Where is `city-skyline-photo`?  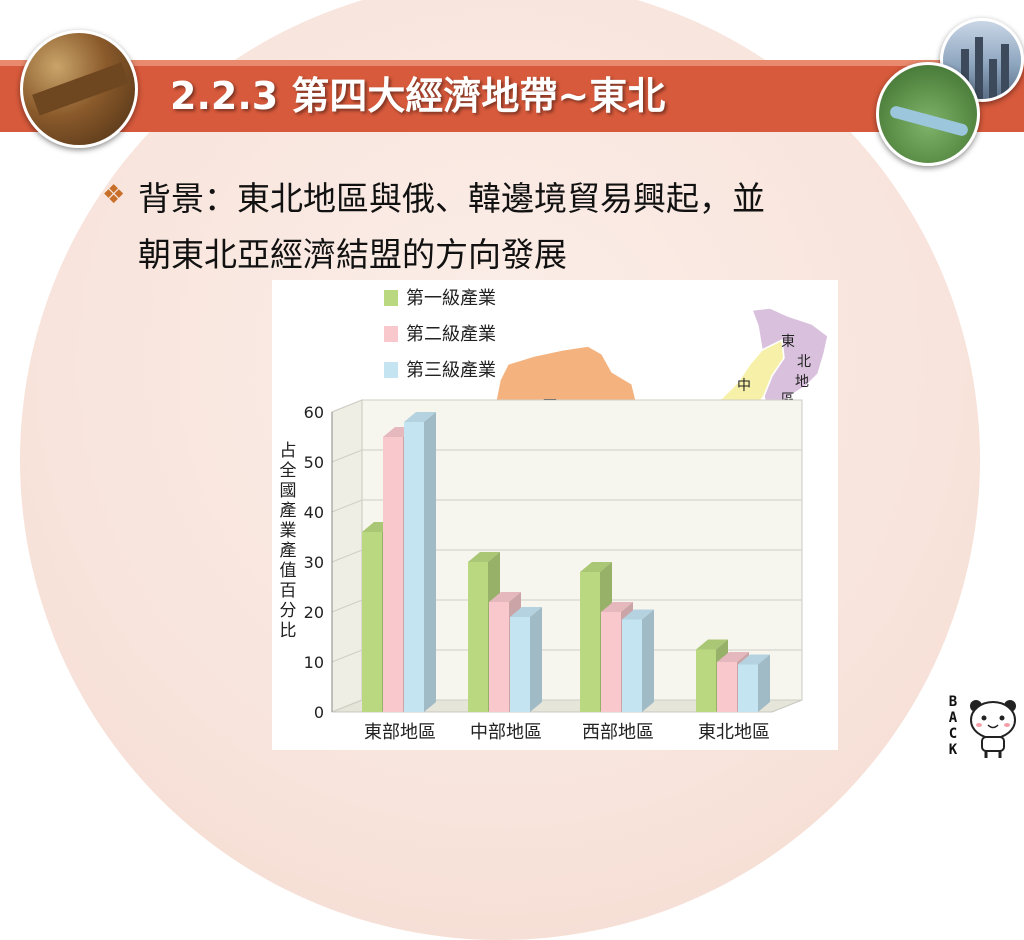
city-skyline-photo is located at coordinates (982, 60).